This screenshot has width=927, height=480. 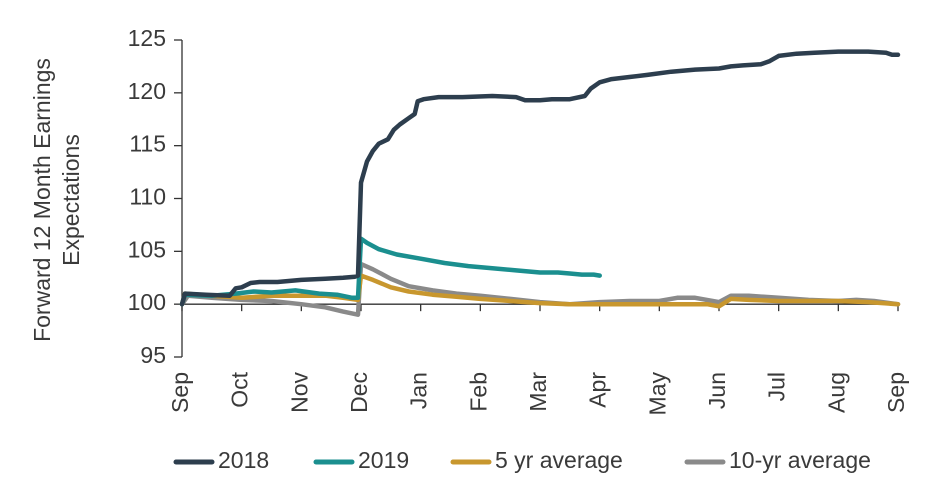 I want to click on y-axis-title: Forward 12 Month Earnings Expectations, so click(x=56, y=200).